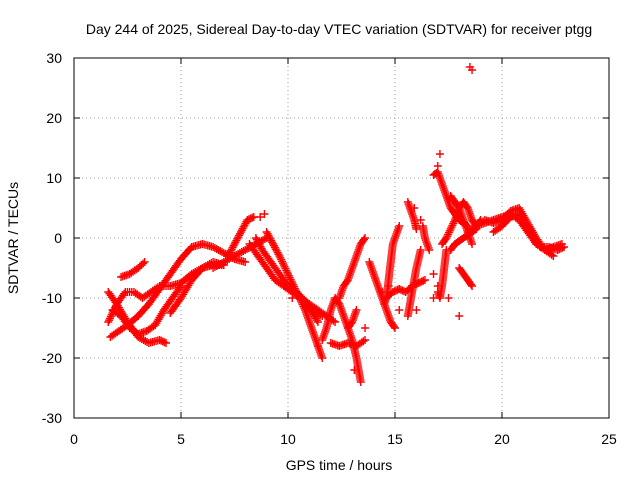 The height and width of the screenshot is (480, 640). Describe the element at coordinates (54, 178) in the screenshot. I see `y-tick-label: 10` at that location.